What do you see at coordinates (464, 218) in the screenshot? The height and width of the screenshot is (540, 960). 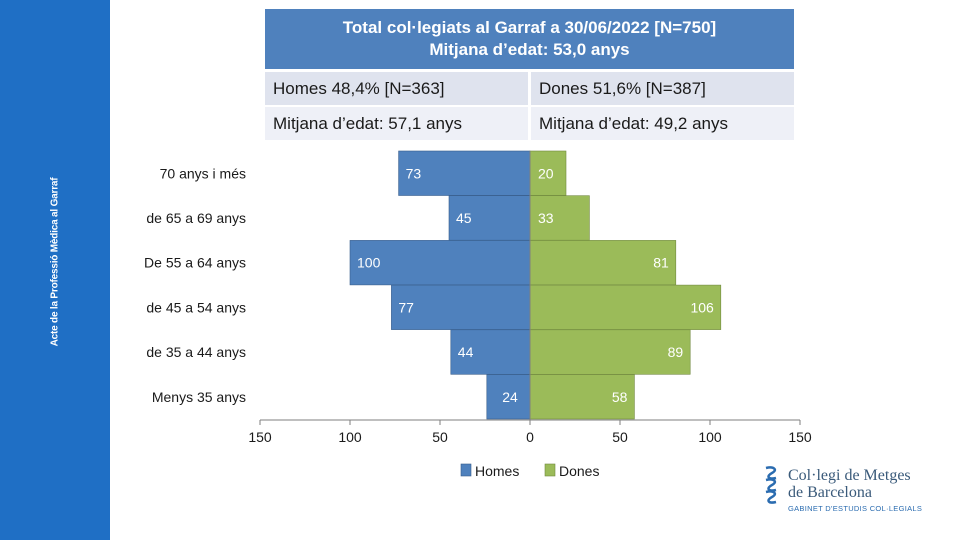 I see `data-label-homes: 45` at bounding box center [464, 218].